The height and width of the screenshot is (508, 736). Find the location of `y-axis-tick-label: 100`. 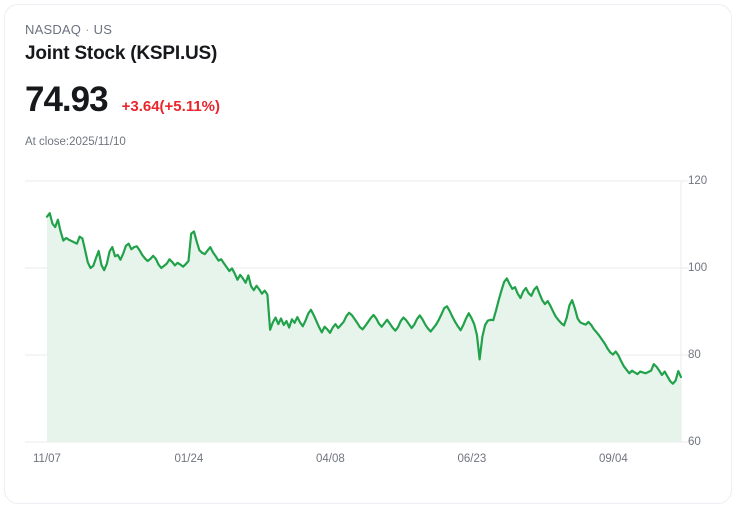

y-axis-tick-label: 100 is located at coordinates (698, 268).